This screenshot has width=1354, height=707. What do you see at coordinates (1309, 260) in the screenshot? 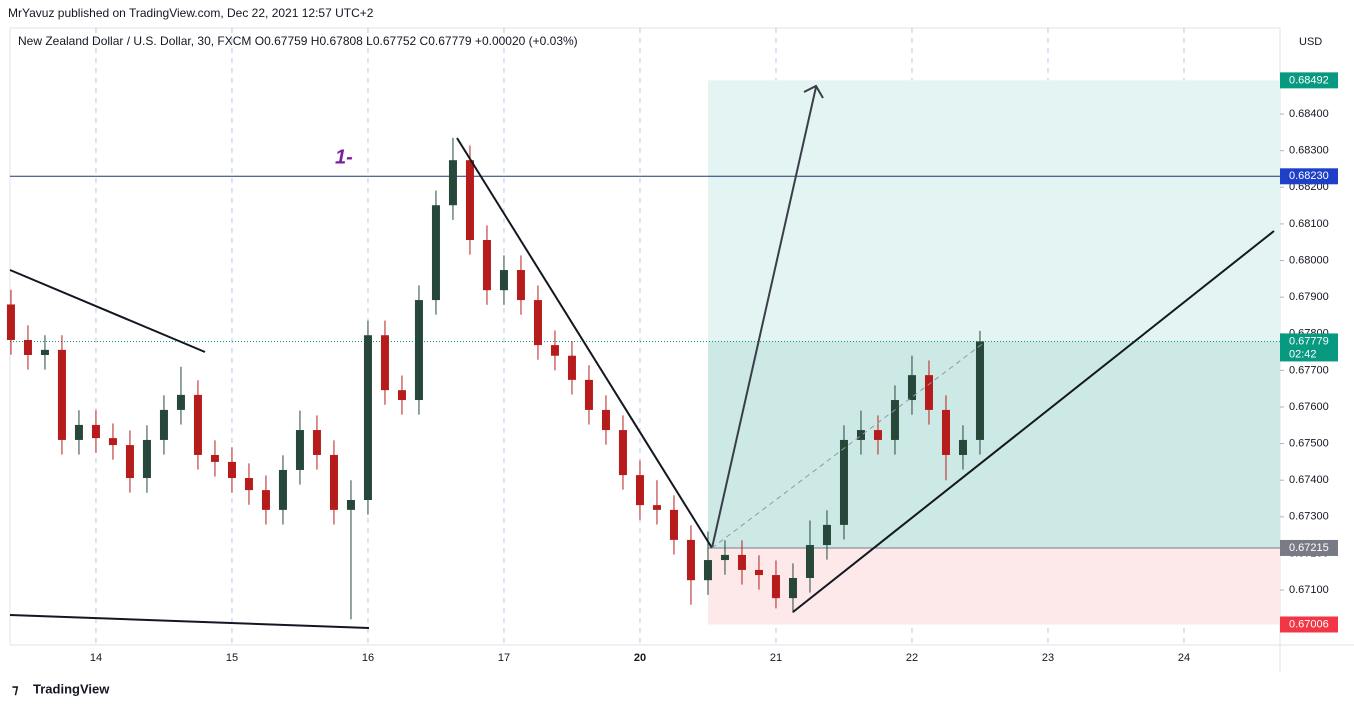
I see `y-tick-label: 0.68000` at bounding box center [1309, 260].